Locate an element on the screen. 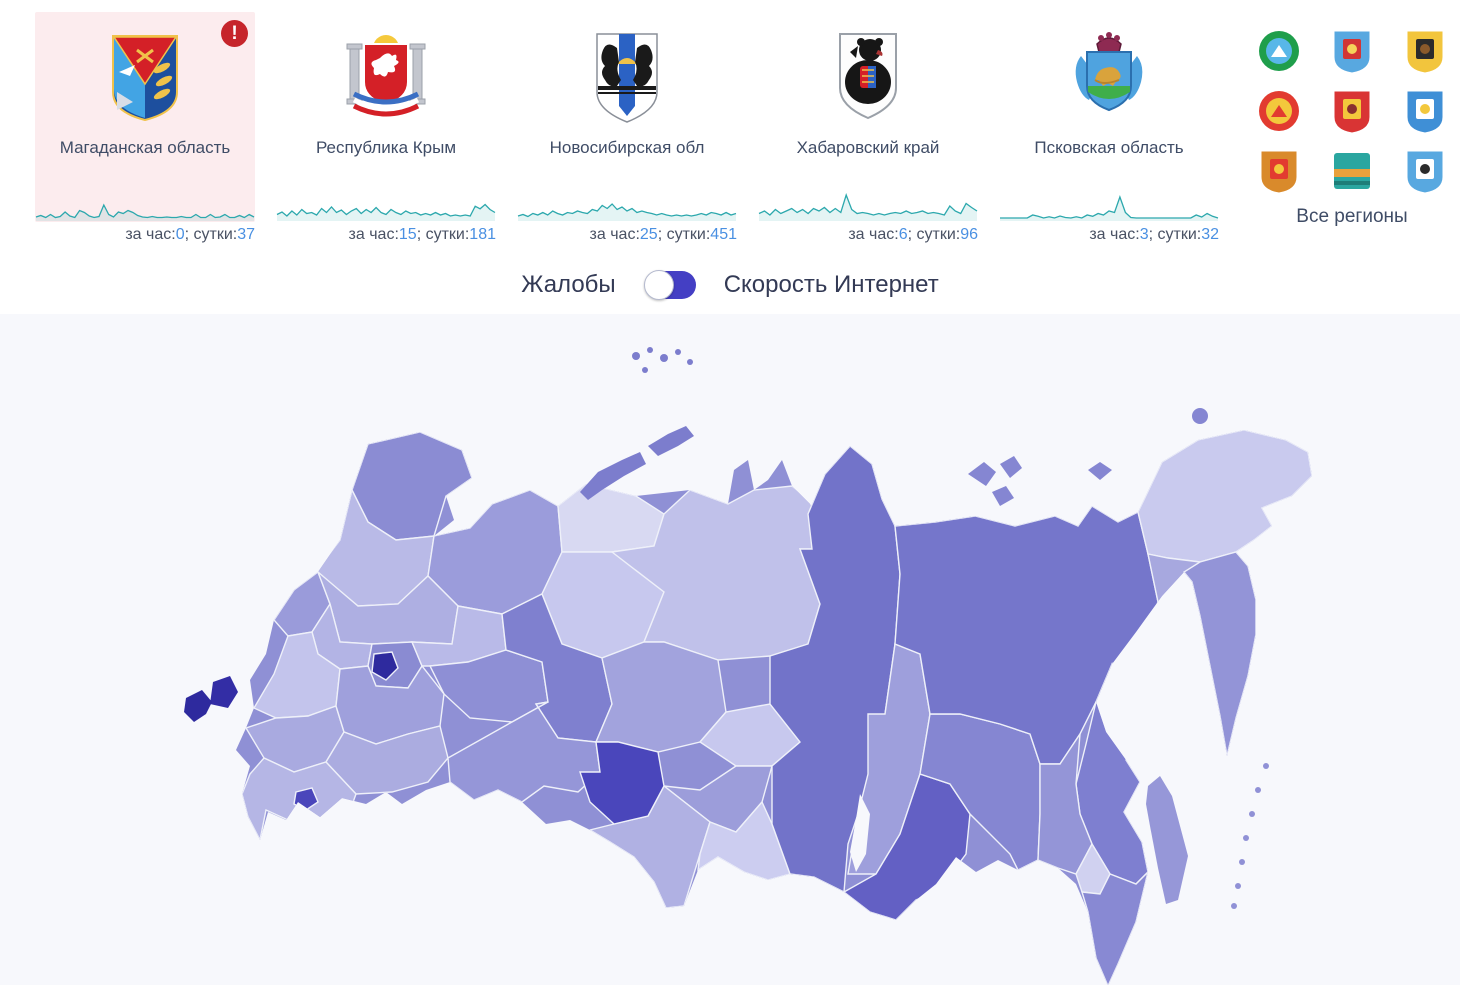 This screenshot has height=985, width=1460. map-region-sakhalin is located at coordinates (1167, 840).